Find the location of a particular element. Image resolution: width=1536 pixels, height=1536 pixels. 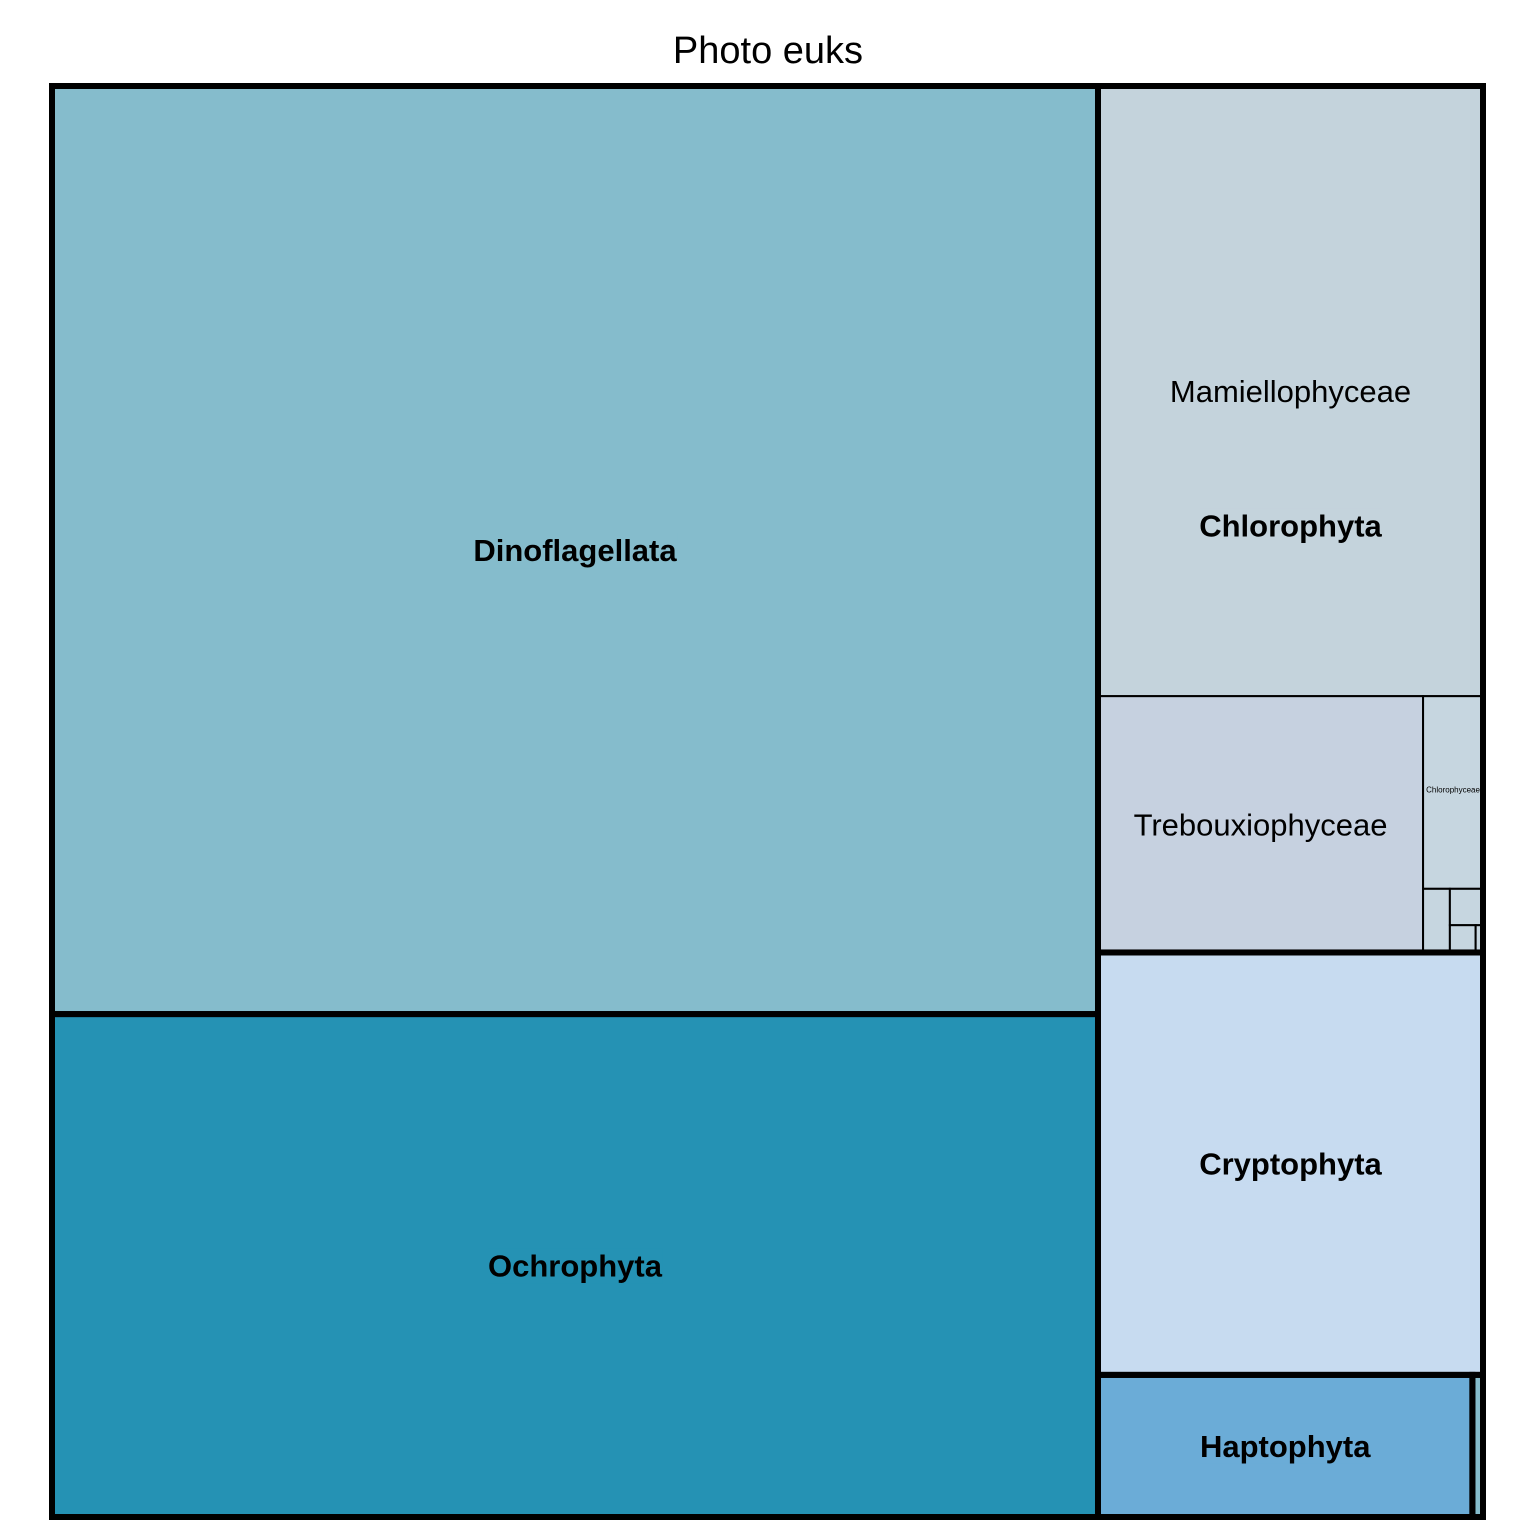

chart-title: Photo euks is located at coordinates (768, 51).